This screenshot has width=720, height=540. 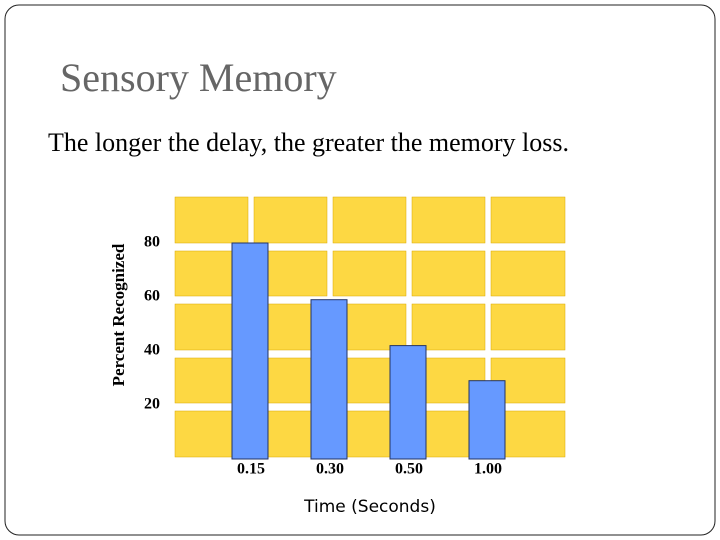 I want to click on x-tick-label: 0.15, so click(x=251, y=469).